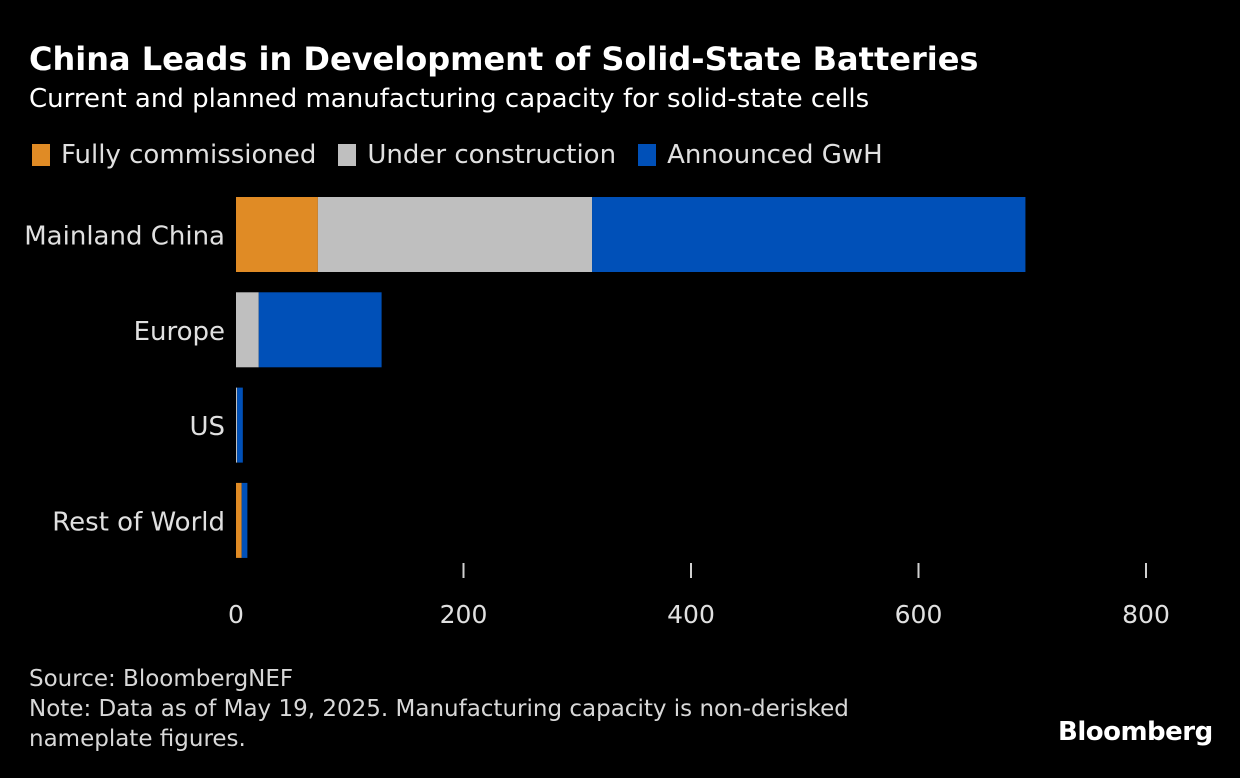 The width and height of the screenshot is (1240, 778). I want to click on bloomberg-logo: Bloomberg, so click(1135, 732).